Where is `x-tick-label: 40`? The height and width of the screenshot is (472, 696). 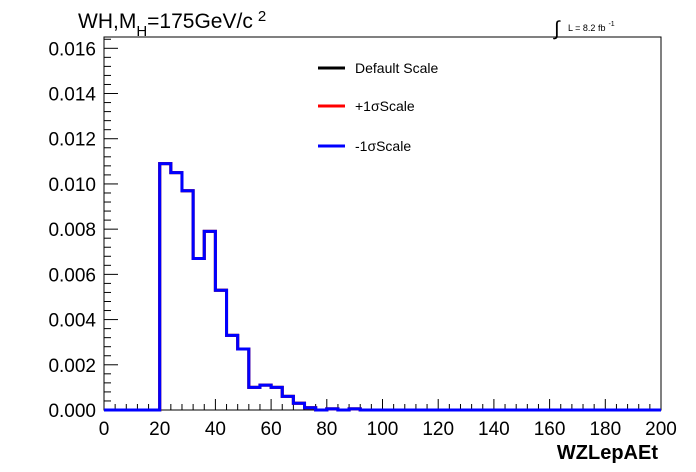
x-tick-label: 40 is located at coordinates (215, 429).